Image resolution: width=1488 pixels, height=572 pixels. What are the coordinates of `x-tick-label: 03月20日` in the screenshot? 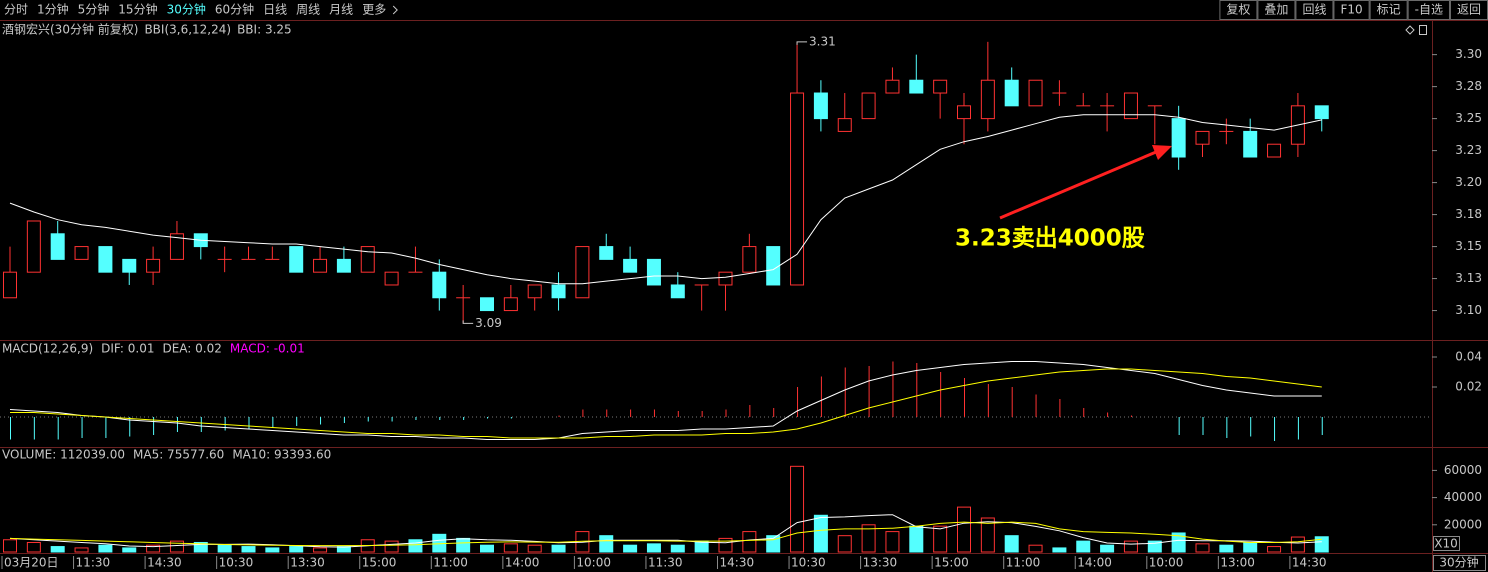 It's located at (31, 563).